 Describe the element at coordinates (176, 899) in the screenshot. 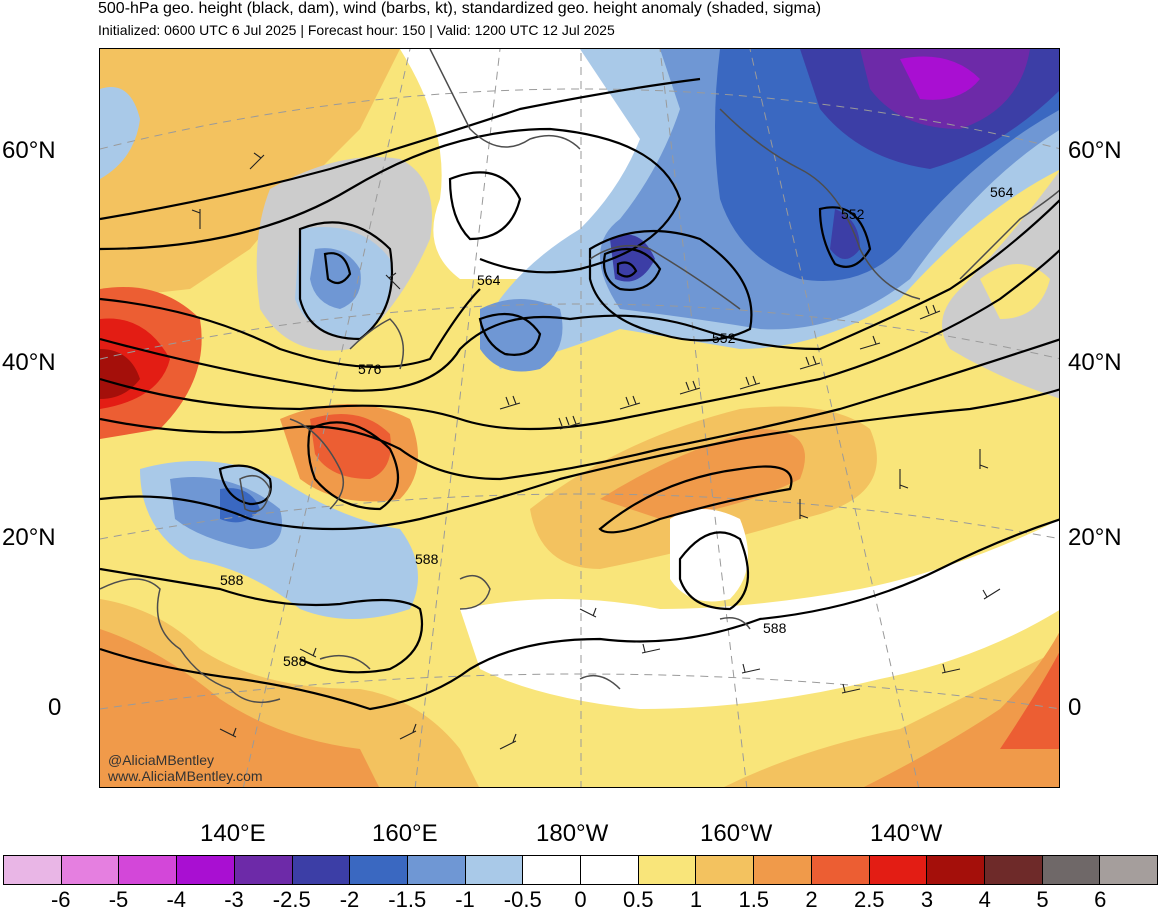

I see `colorbar-label: -4` at that location.